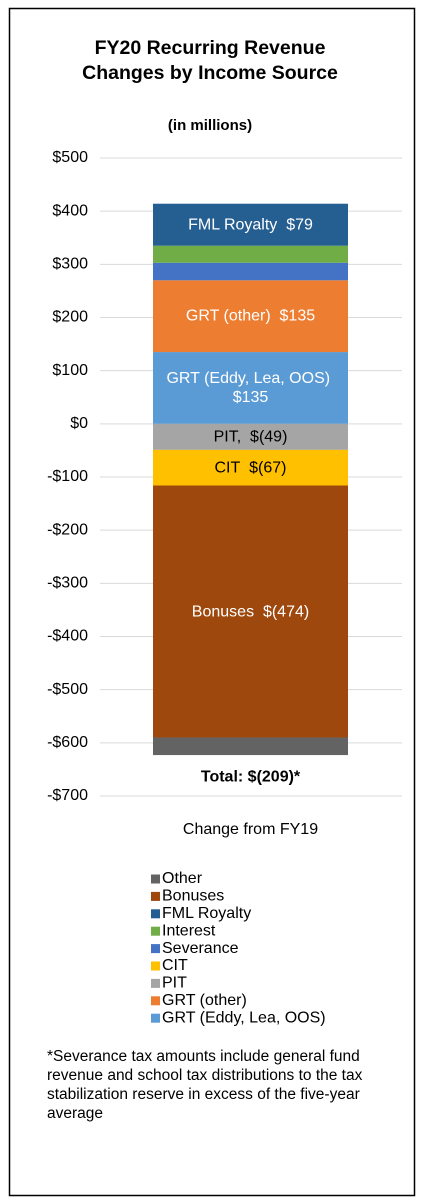 The height and width of the screenshot is (1203, 421). I want to click on y-tick-label: $400, so click(70, 210).